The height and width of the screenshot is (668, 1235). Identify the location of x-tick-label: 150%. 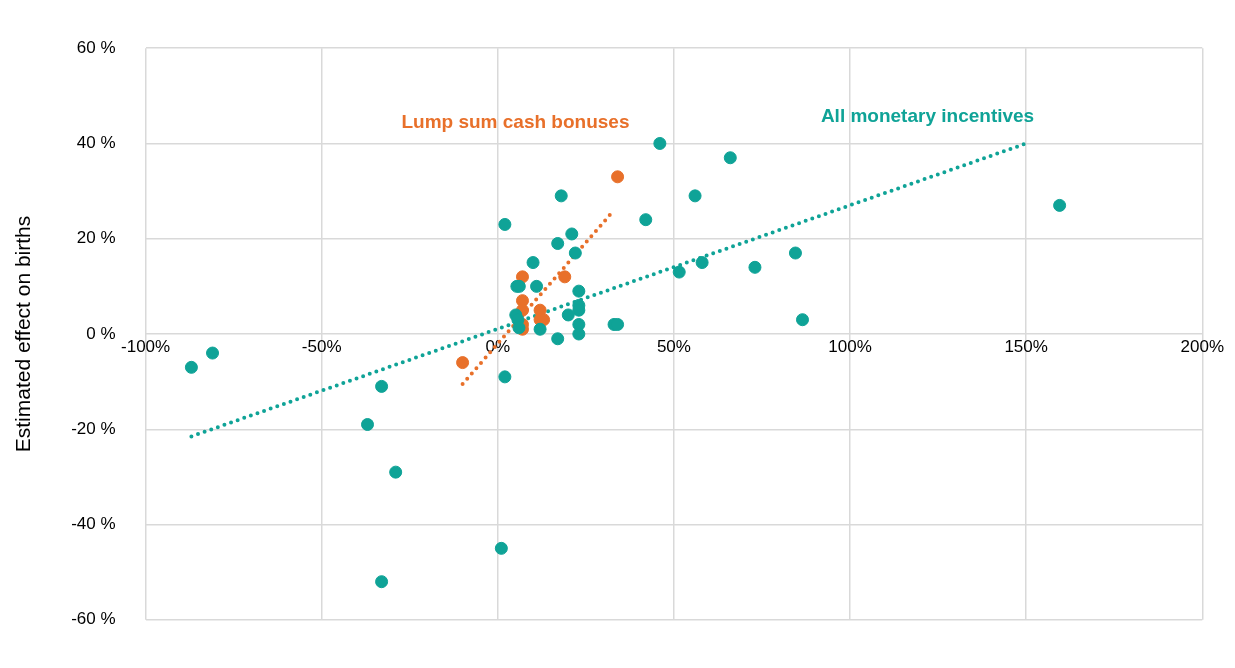
(1026, 346).